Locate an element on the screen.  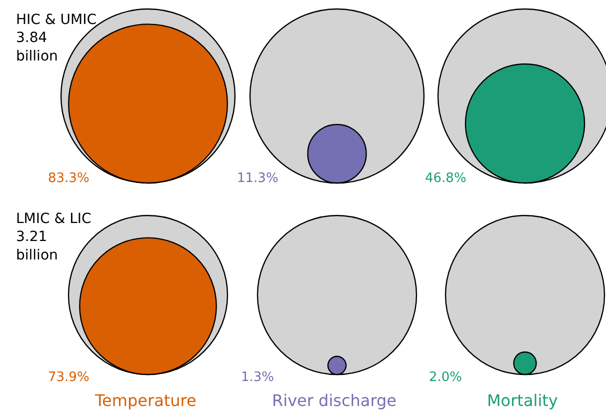
data-label: 83.3% is located at coordinates (69, 178).